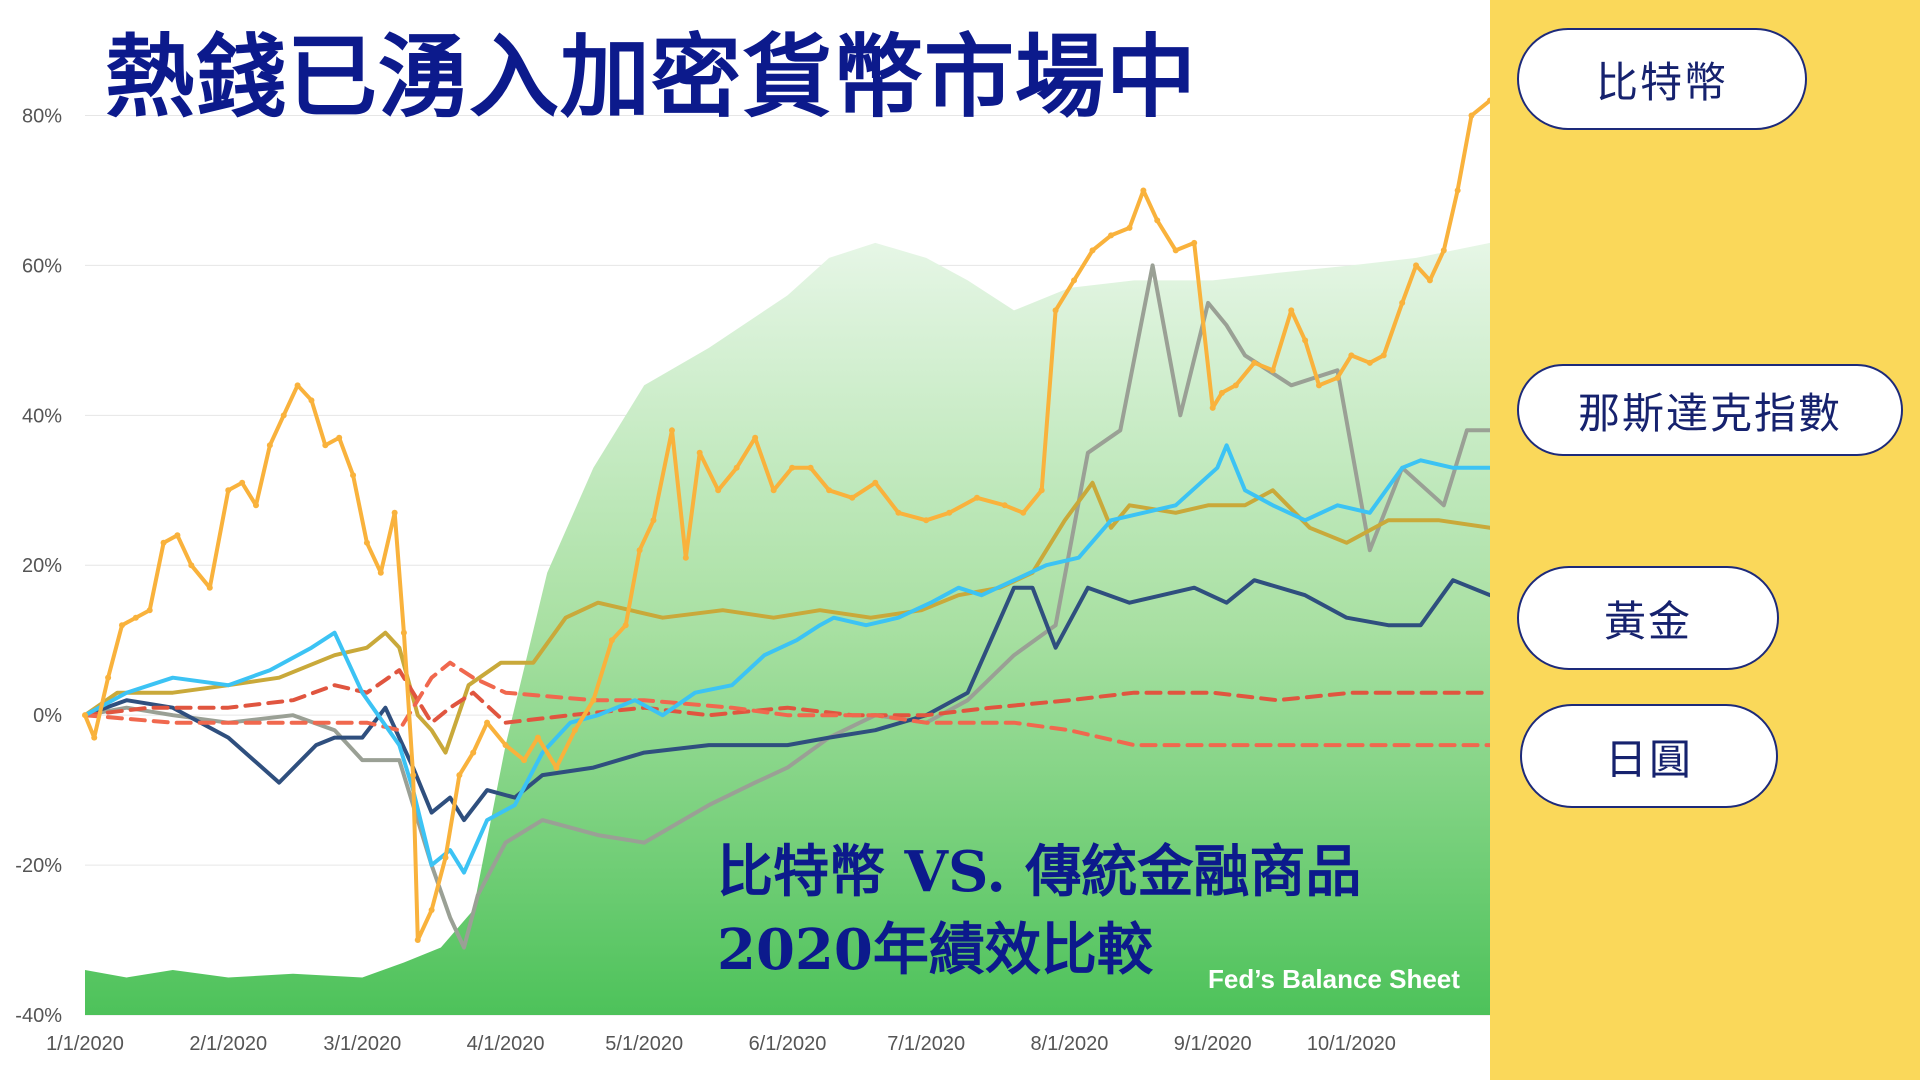 Image resolution: width=1920 pixels, height=1080 pixels. What do you see at coordinates (85, 1044) in the screenshot?
I see `x-tick-label: 1/1/2020` at bounding box center [85, 1044].